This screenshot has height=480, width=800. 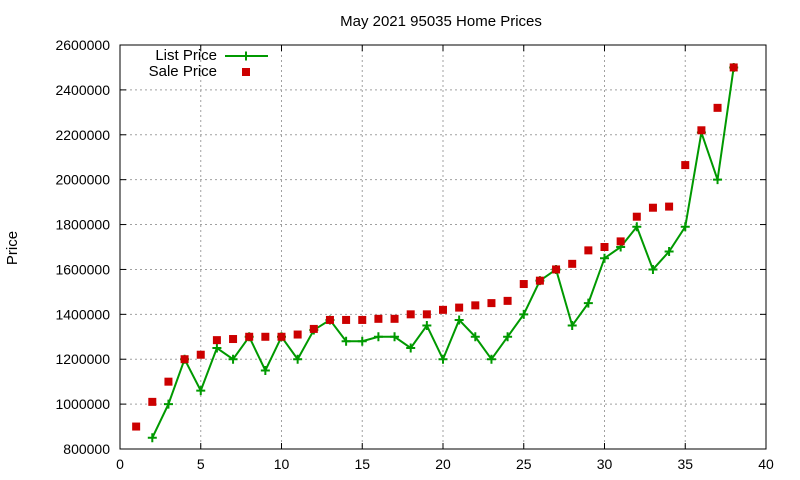 What do you see at coordinates (246, 72) in the screenshot?
I see `legend-marker-sale-price` at bounding box center [246, 72].